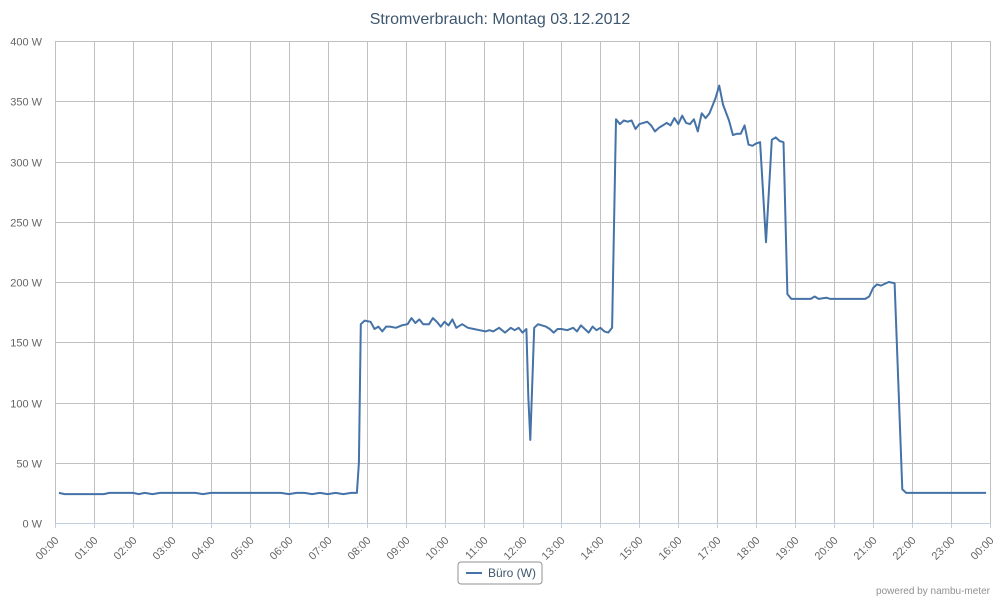  I want to click on y-tick-label: 400 W, so click(26, 43).